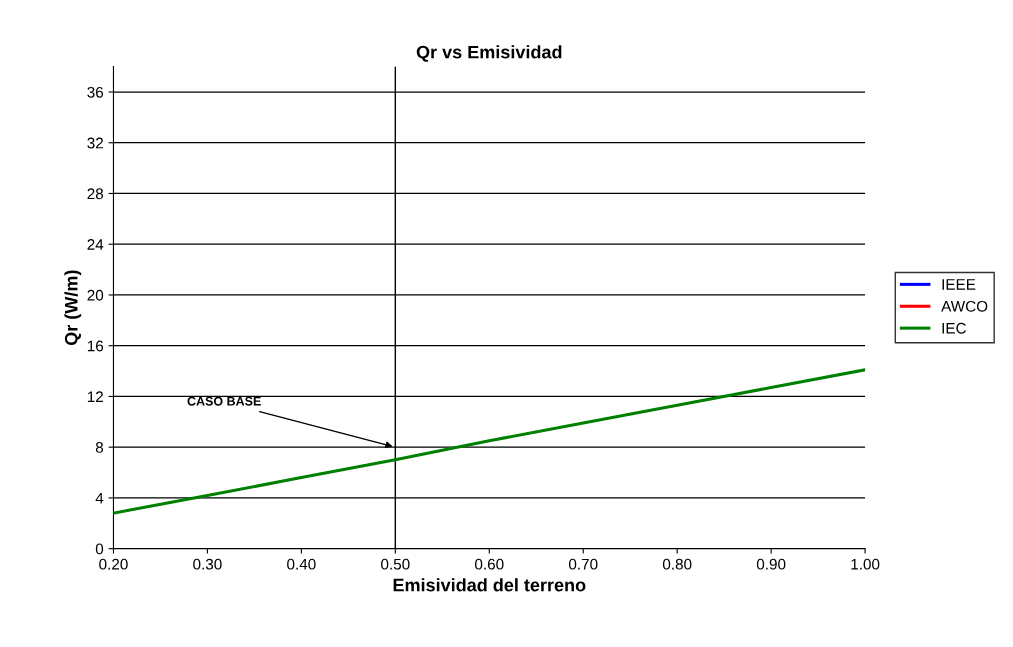 The width and height of the screenshot is (1013, 647). Describe the element at coordinates (489, 585) in the screenshot. I see `x-axis-title: Emisividad del terreno` at that location.